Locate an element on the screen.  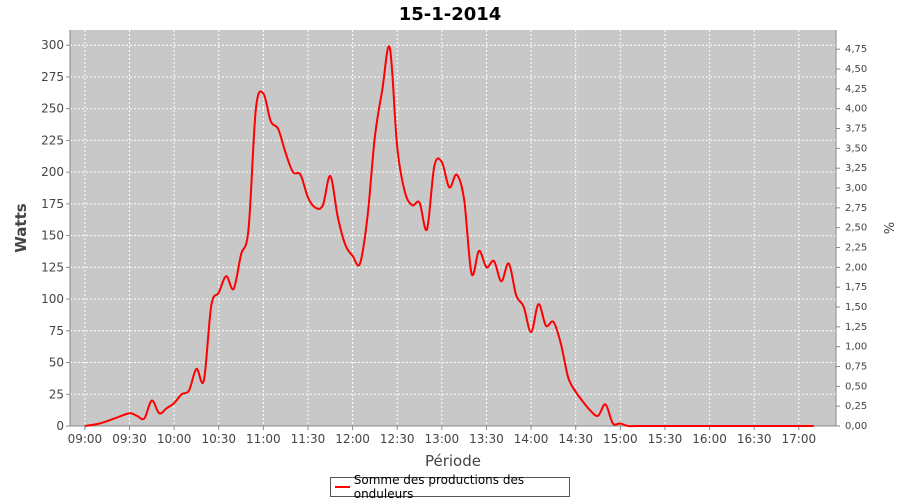
y-tick-label: 150 is located at coordinates (52, 236).